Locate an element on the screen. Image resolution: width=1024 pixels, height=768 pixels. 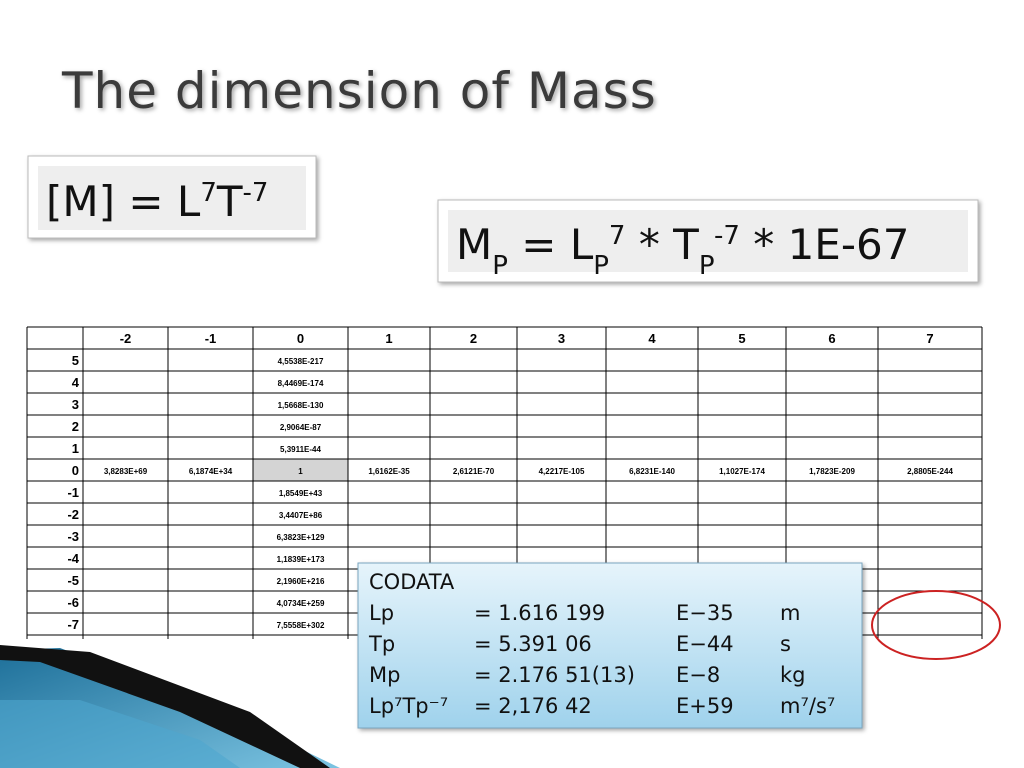
column-header: 3 is located at coordinates (561, 338).